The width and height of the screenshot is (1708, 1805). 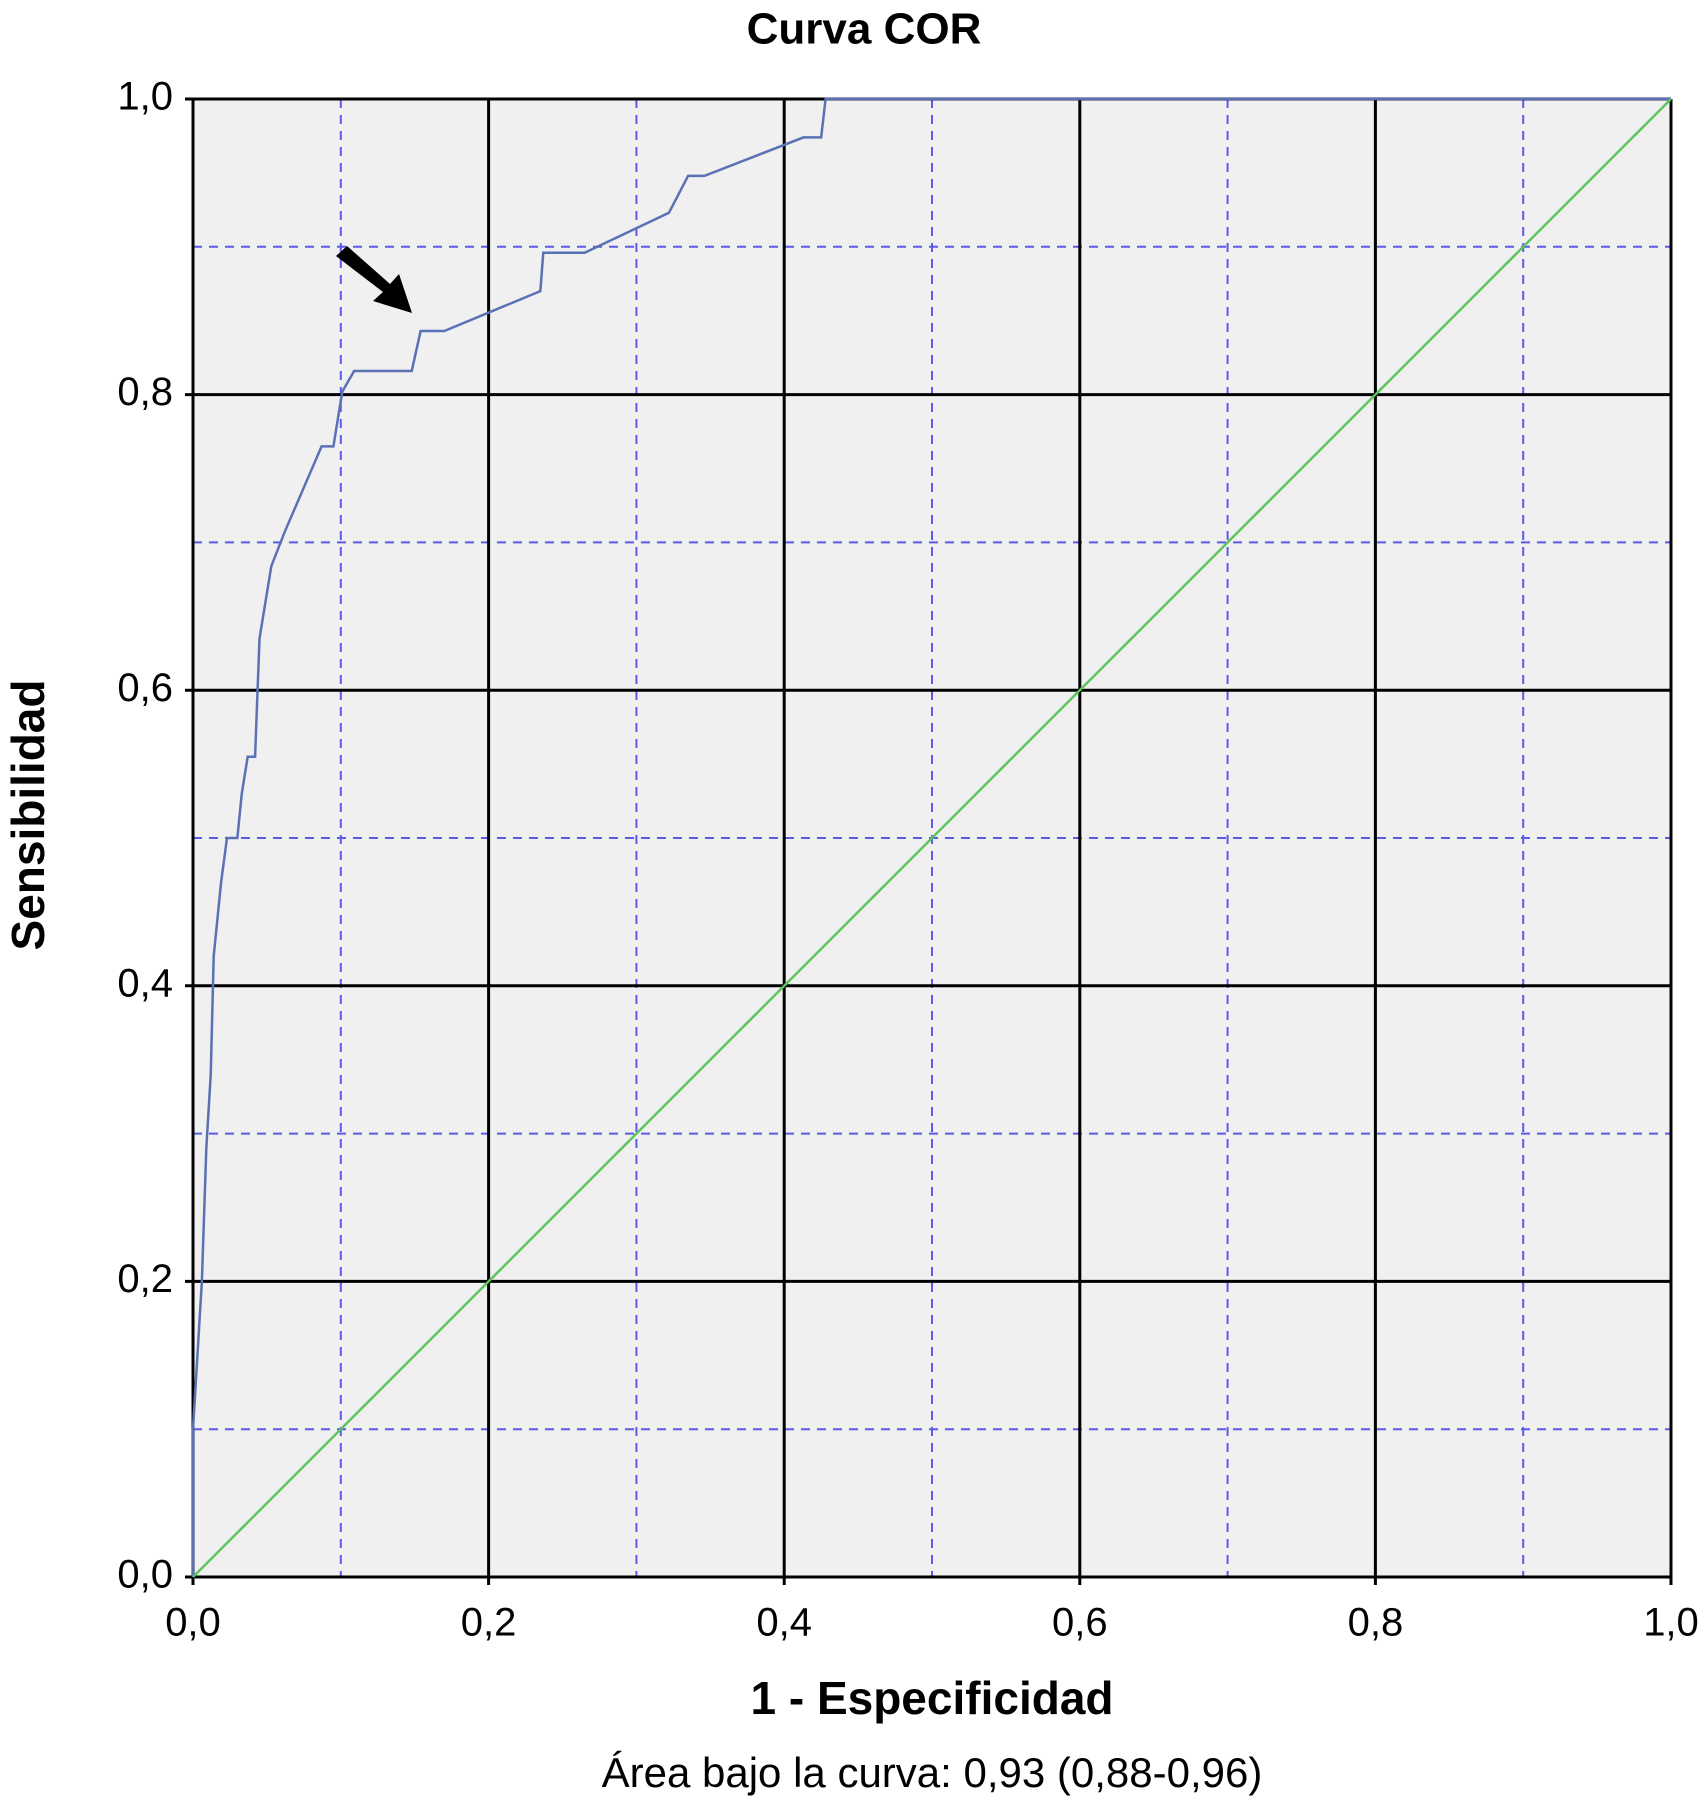 What do you see at coordinates (864, 29) in the screenshot?
I see `chart-title: Curva COR` at bounding box center [864, 29].